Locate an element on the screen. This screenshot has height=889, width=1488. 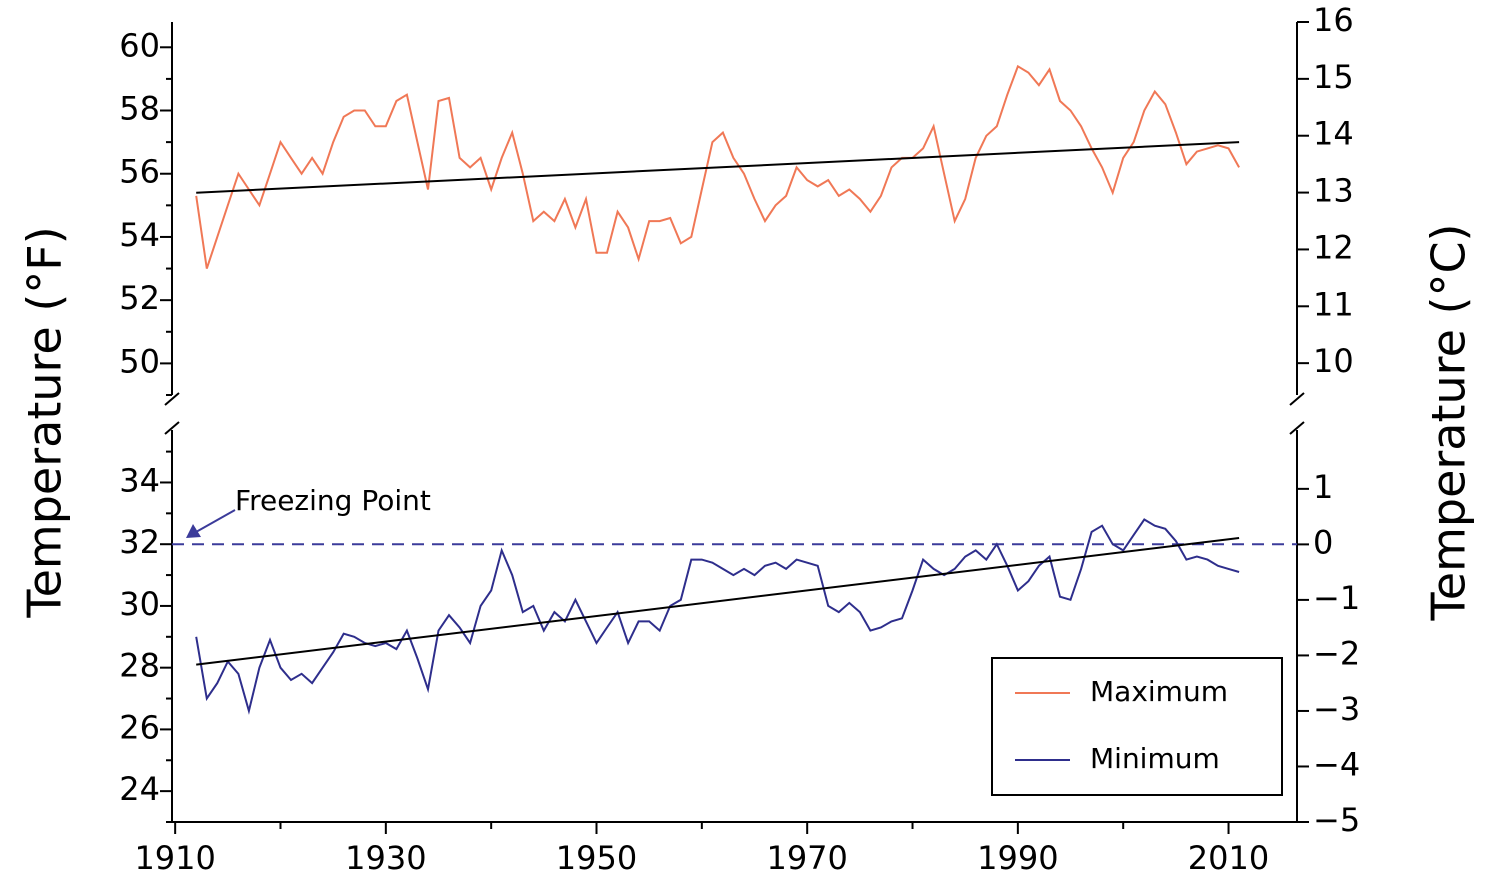
x-tick-label: 1930 is located at coordinates (385, 858).